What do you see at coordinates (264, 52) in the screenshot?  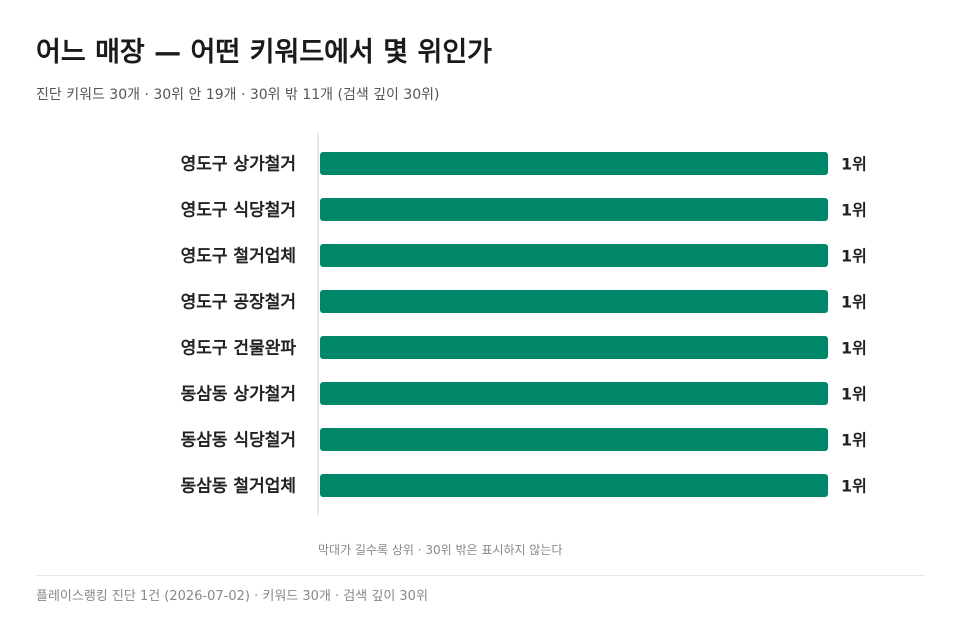 I see `chart-title: 어느 매장 — 어떤 키워드에서 몇 위인가` at bounding box center [264, 52].